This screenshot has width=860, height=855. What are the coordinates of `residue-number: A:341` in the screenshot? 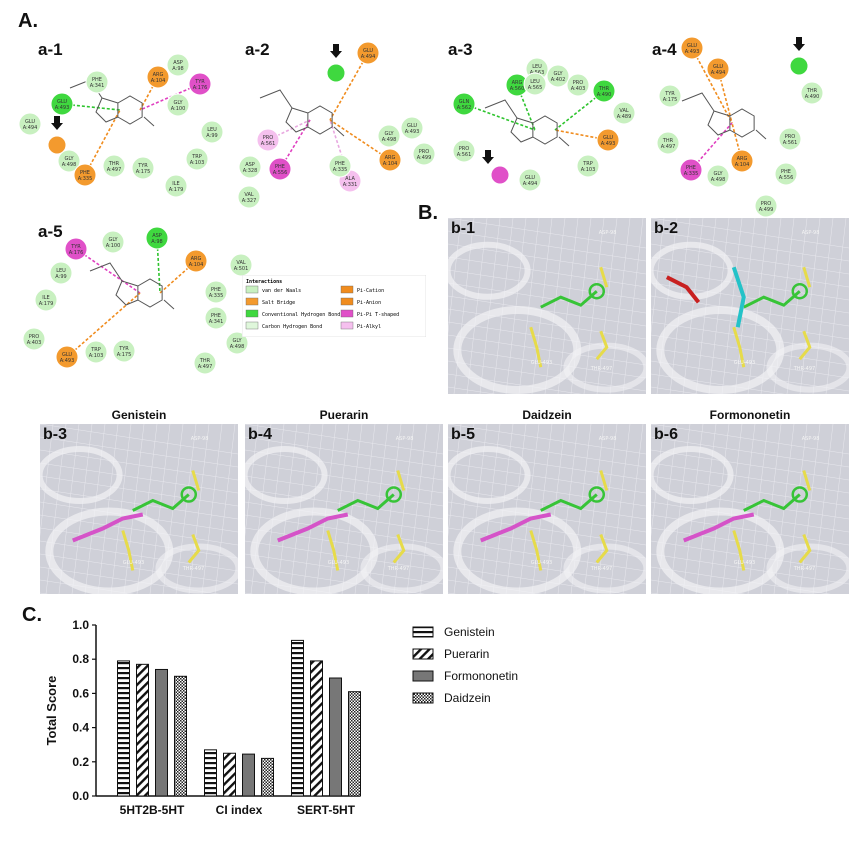 It's located at (97, 86).